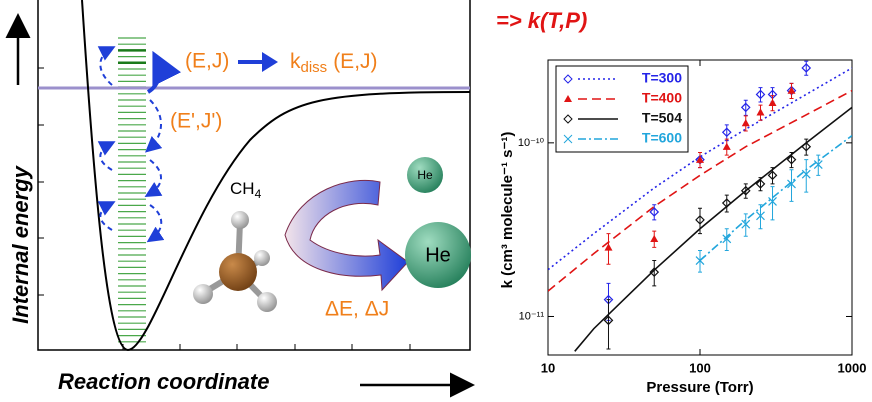  What do you see at coordinates (355, 61) in the screenshot?
I see `rate-args: (E,J)` at bounding box center [355, 61].